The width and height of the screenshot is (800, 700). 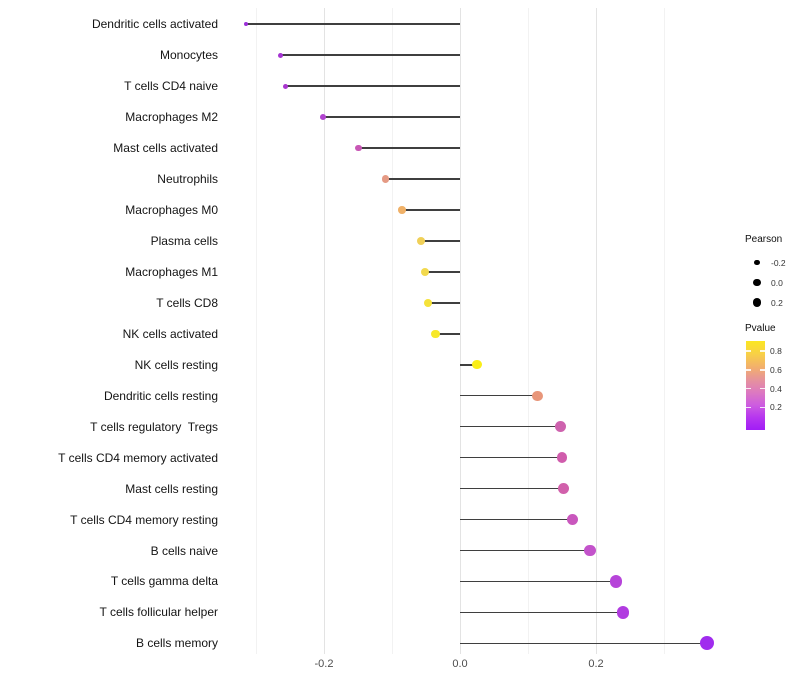 What do you see at coordinates (154, 426) in the screenshot?
I see `category-label: T cells regulatory Tregs` at bounding box center [154, 426].